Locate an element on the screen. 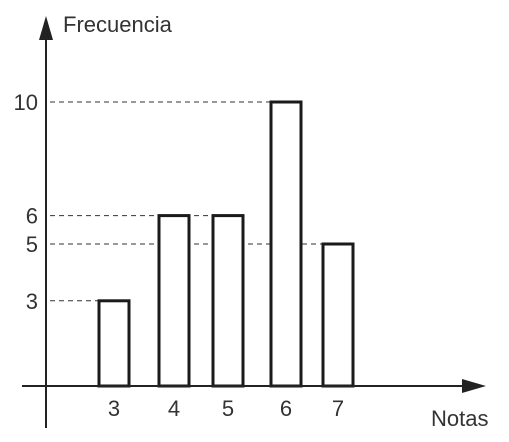 The height and width of the screenshot is (442, 509). y-tick-label-10: 10 is located at coordinates (26, 102).